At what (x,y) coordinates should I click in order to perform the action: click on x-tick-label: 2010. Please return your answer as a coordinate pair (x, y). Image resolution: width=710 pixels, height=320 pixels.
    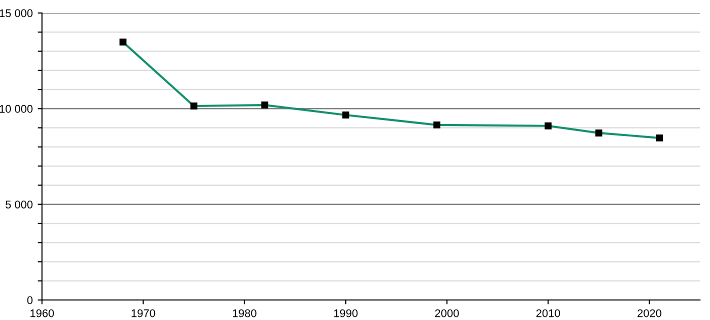
    Looking at the image, I should click on (548, 313).